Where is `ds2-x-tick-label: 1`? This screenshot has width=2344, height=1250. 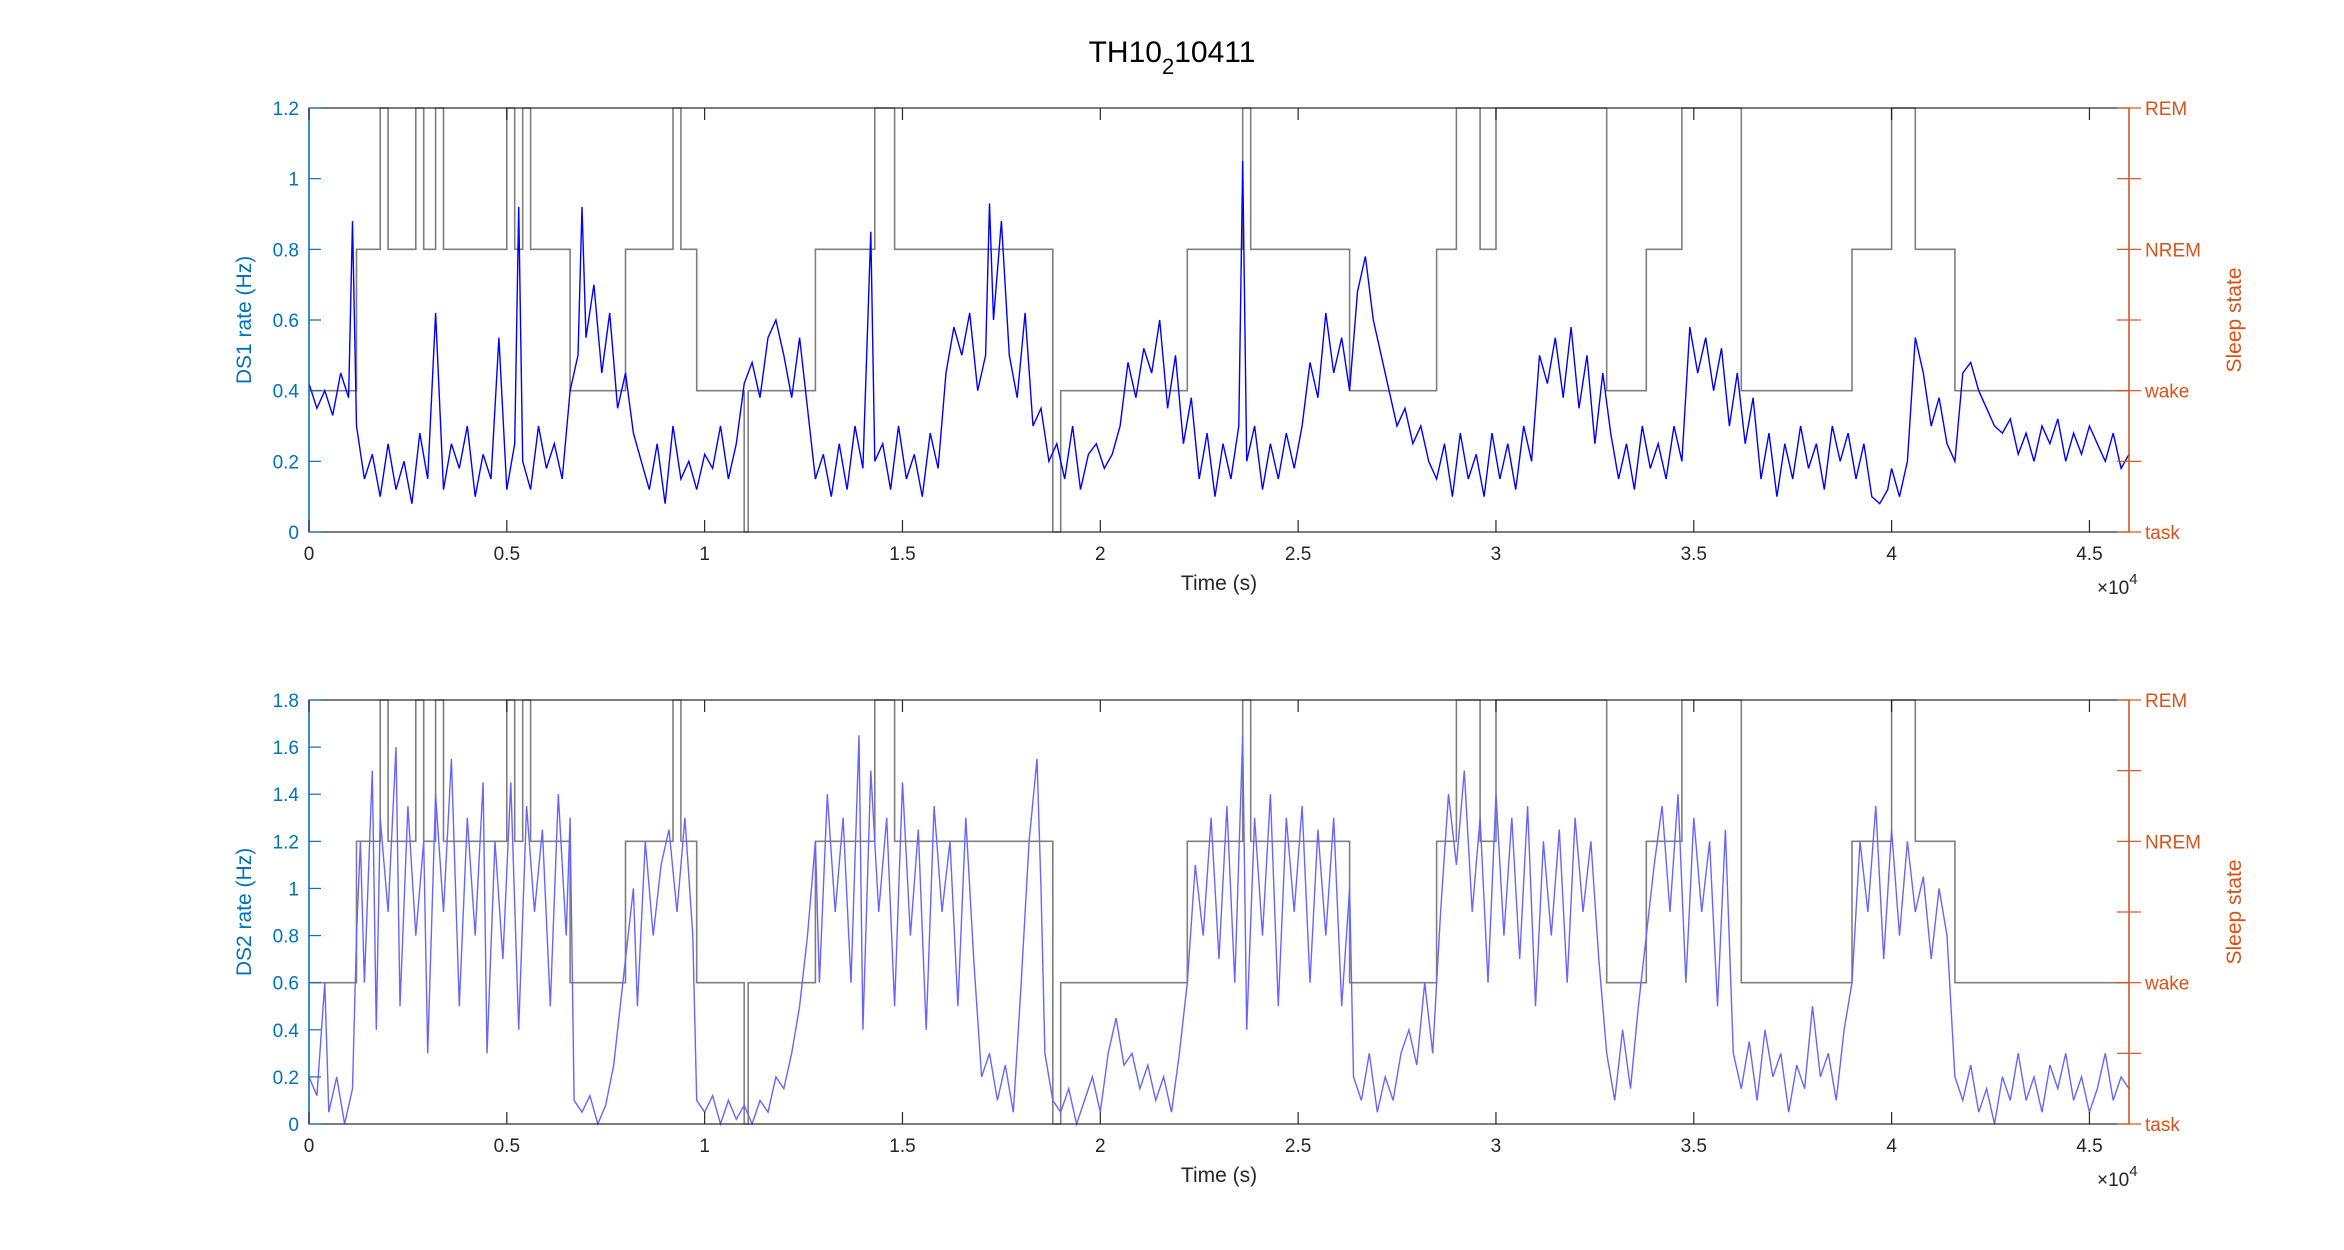 ds2-x-tick-label: 1 is located at coordinates (704, 1146).